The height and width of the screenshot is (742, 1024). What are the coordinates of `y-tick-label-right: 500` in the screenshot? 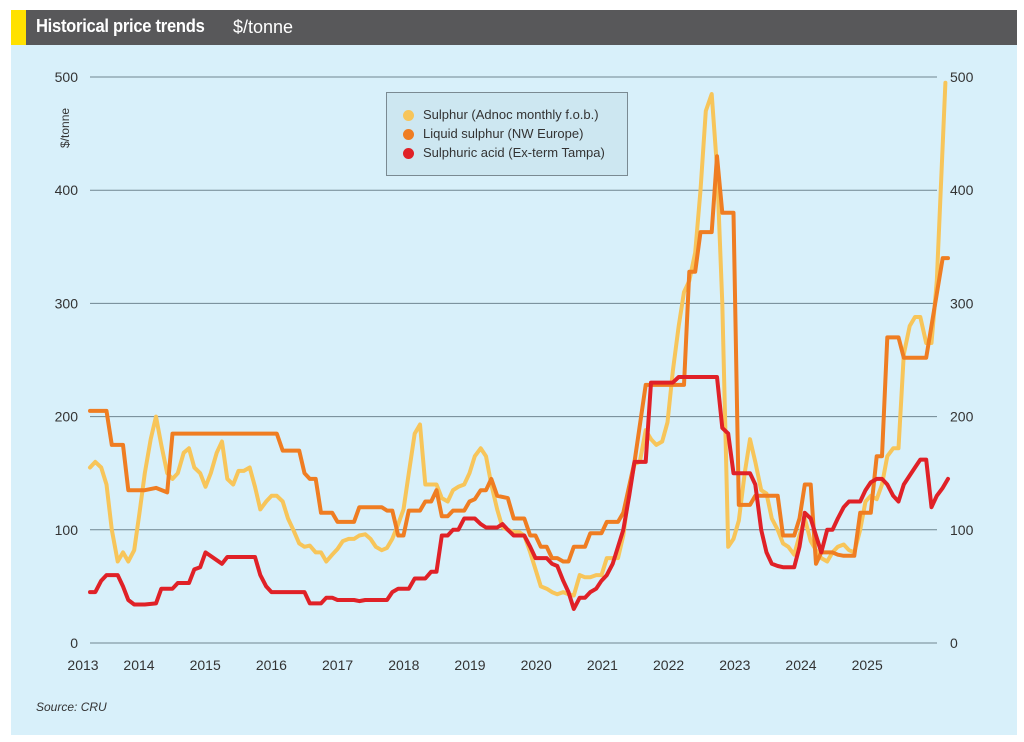 It's located at (962, 77).